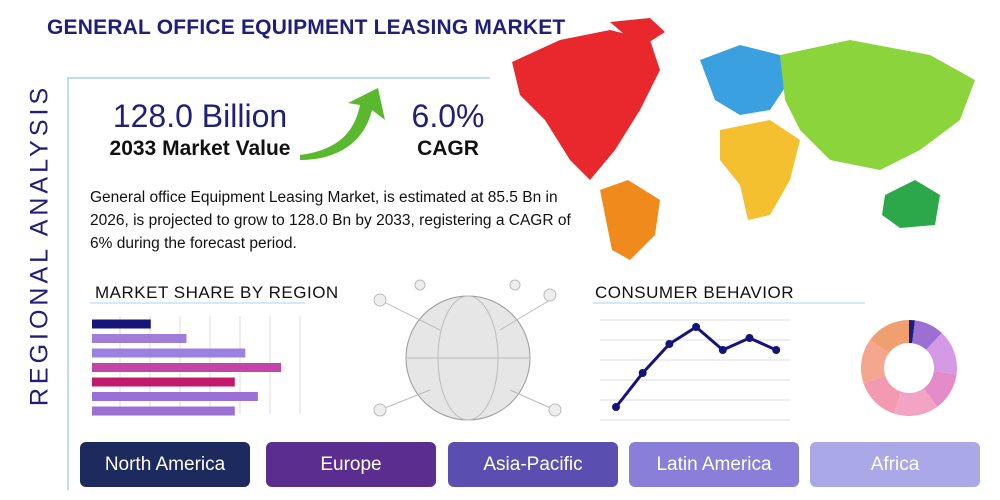 This screenshot has width=1000, height=500. I want to click on cagr-value: 6.0%, so click(448, 116).